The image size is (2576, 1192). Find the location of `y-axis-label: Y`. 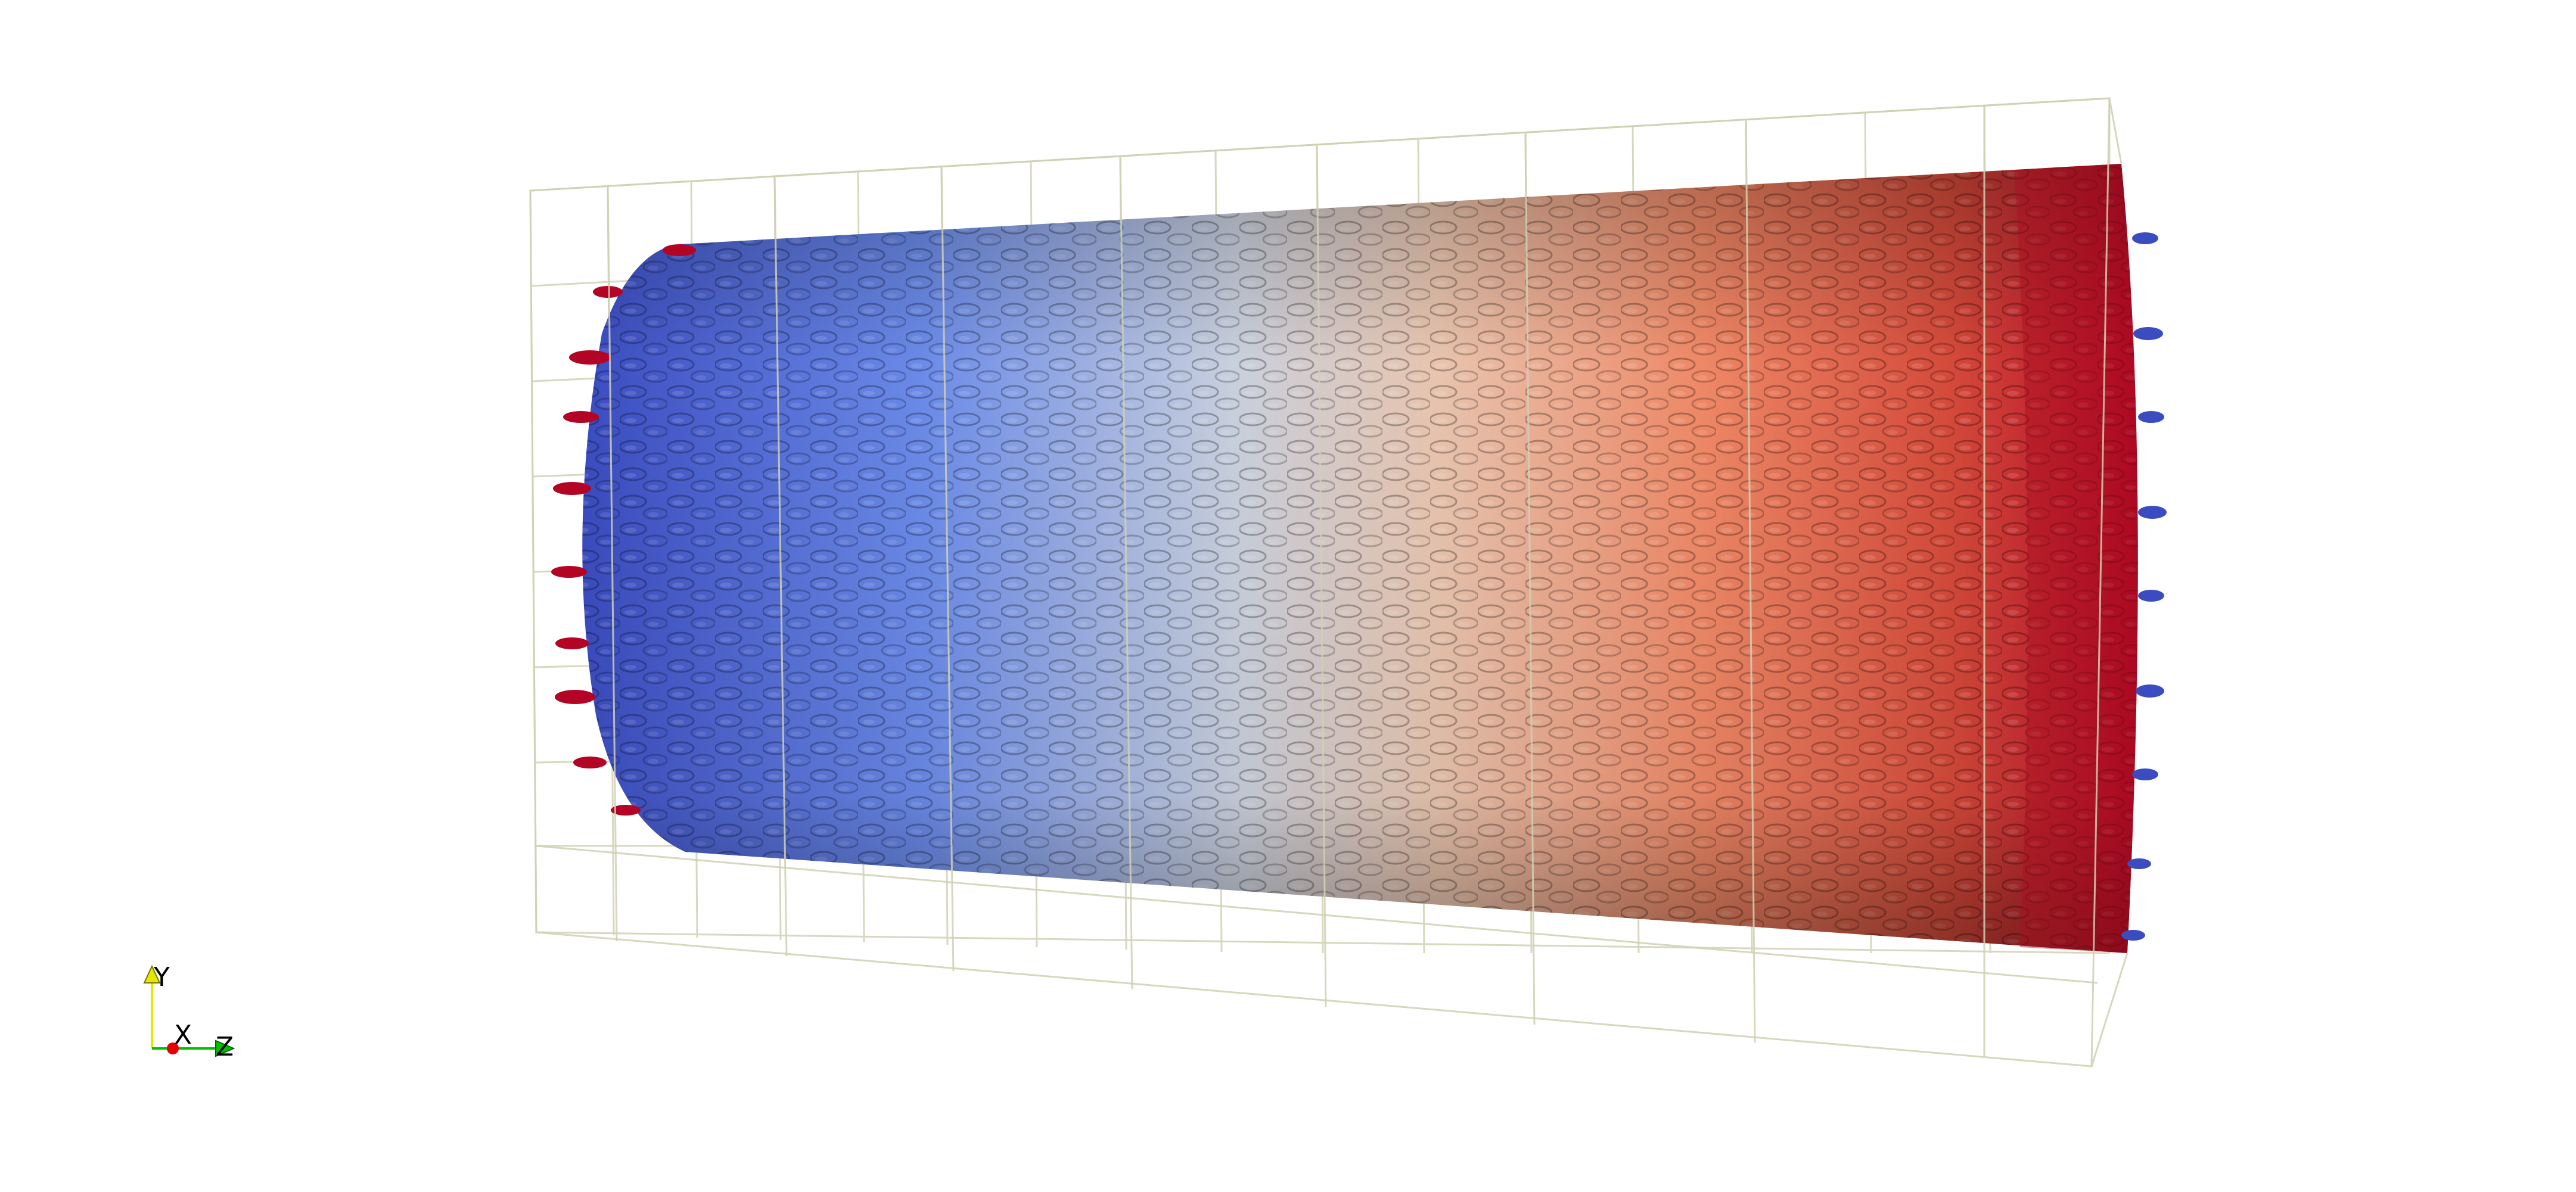

y-axis-label: Y is located at coordinates (161, 977).